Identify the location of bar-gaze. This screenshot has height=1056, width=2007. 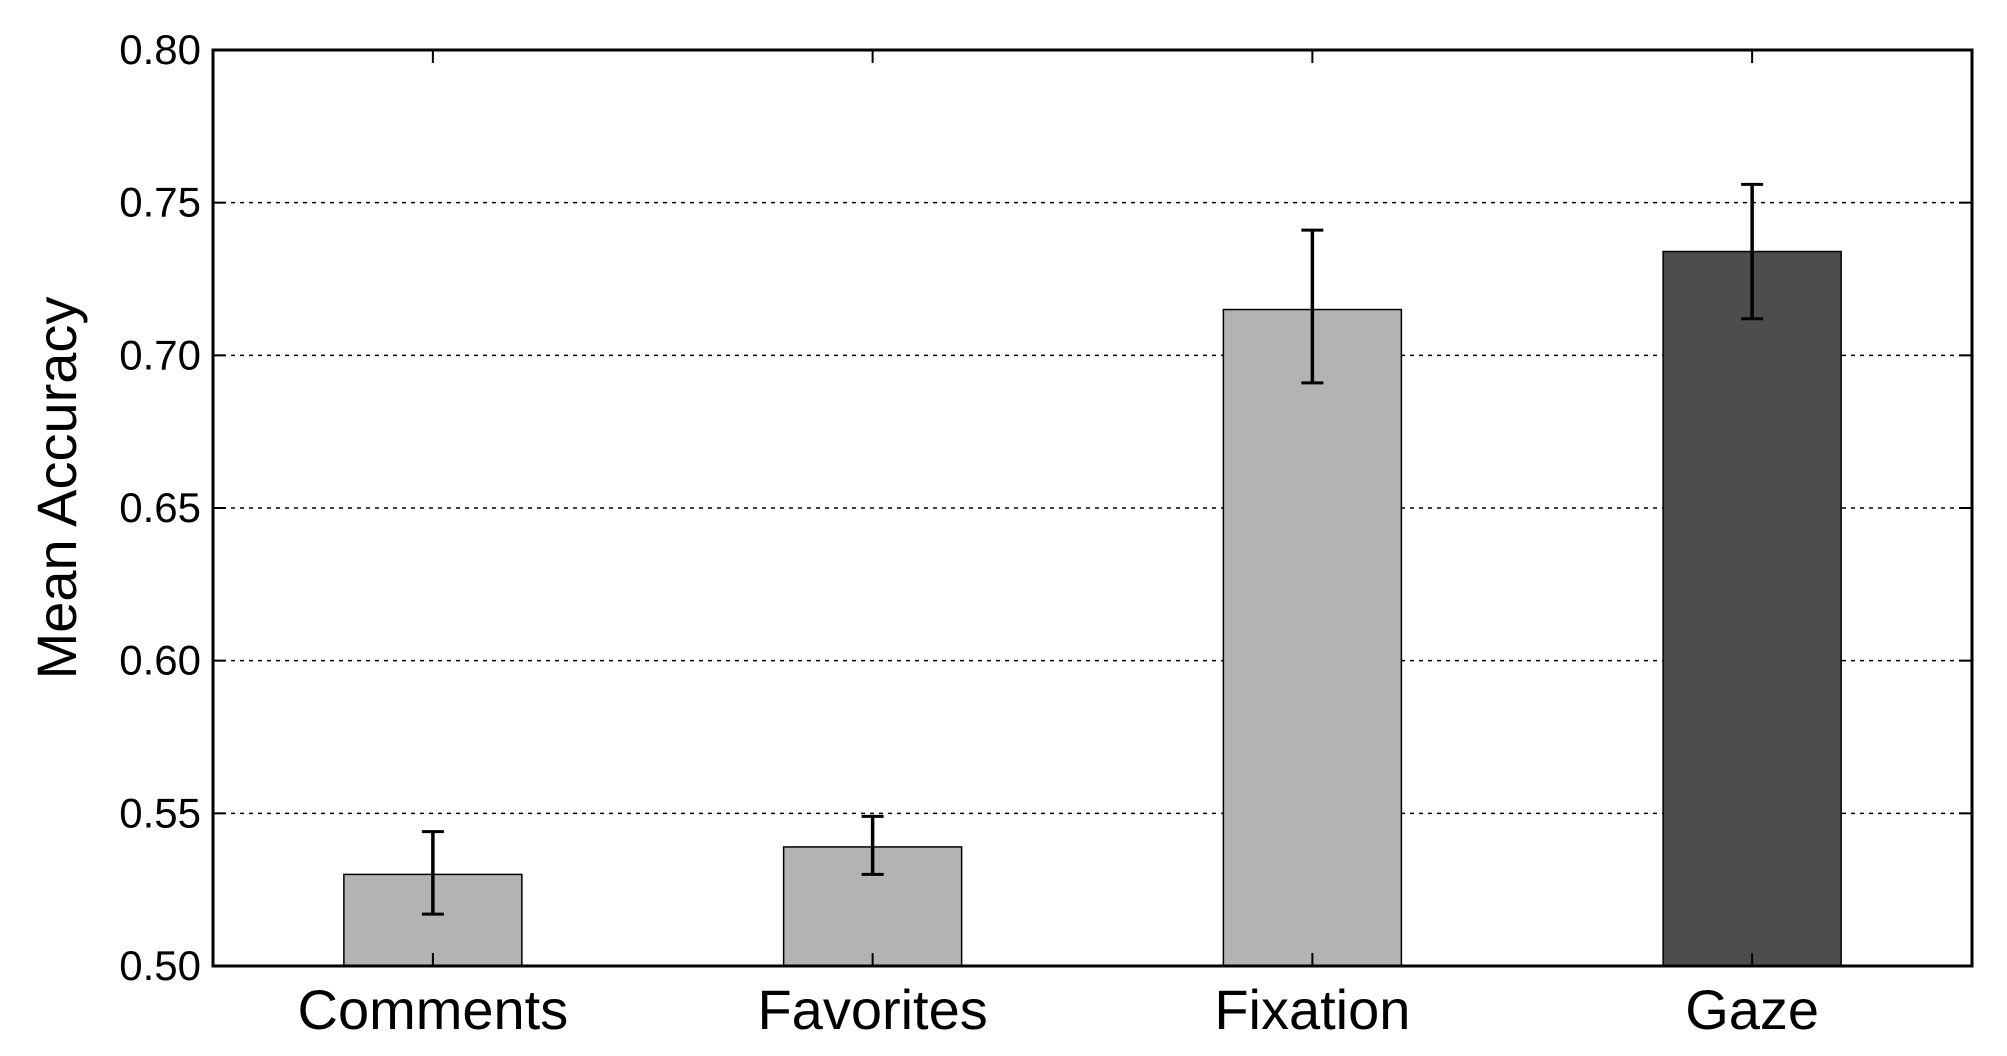
(1752, 608).